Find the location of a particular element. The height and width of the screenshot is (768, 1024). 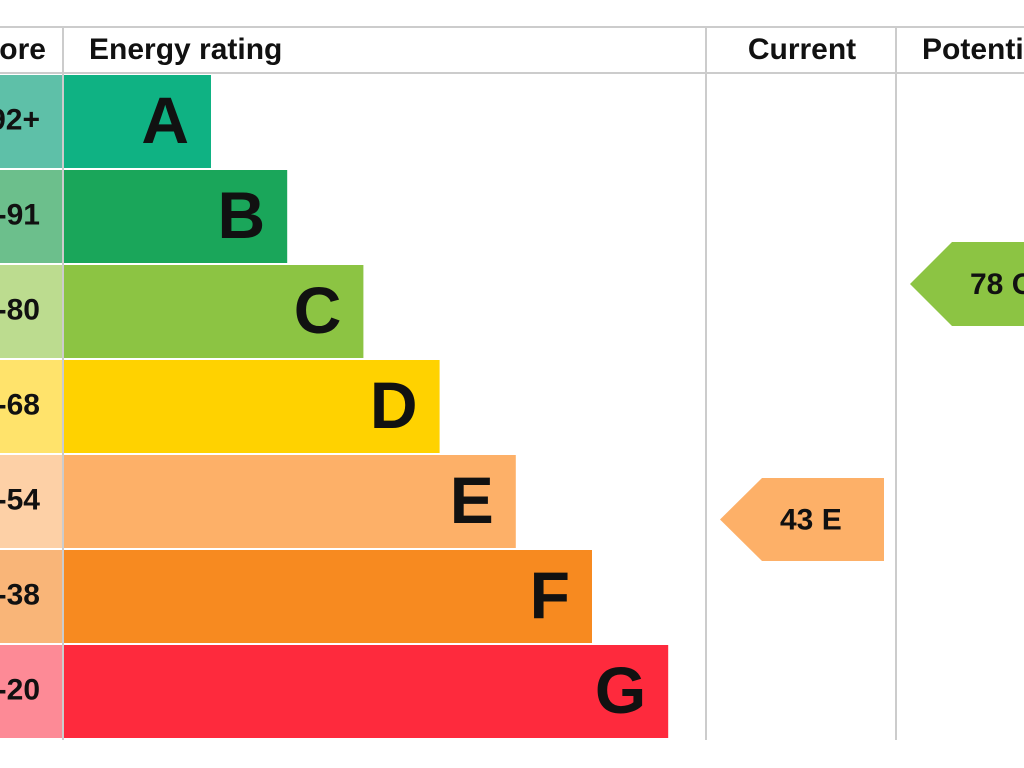

potential-label: 78 C is located at coordinates (997, 284).